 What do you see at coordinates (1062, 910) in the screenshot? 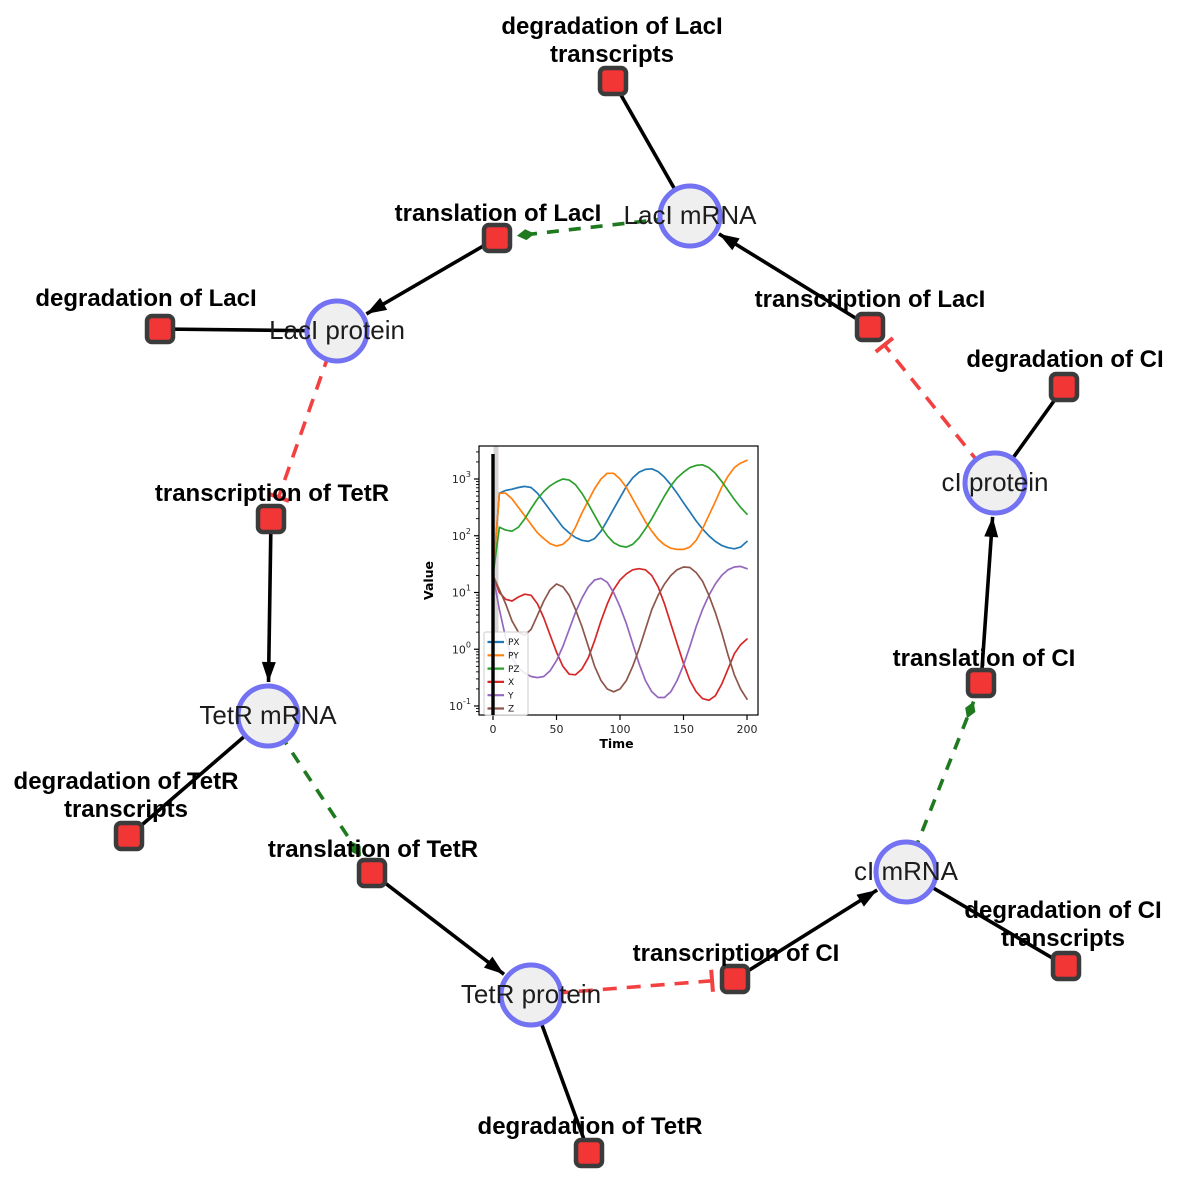
I see `reaction-label-deg_ci_tx-line1: degradation of CI` at bounding box center [1062, 910].